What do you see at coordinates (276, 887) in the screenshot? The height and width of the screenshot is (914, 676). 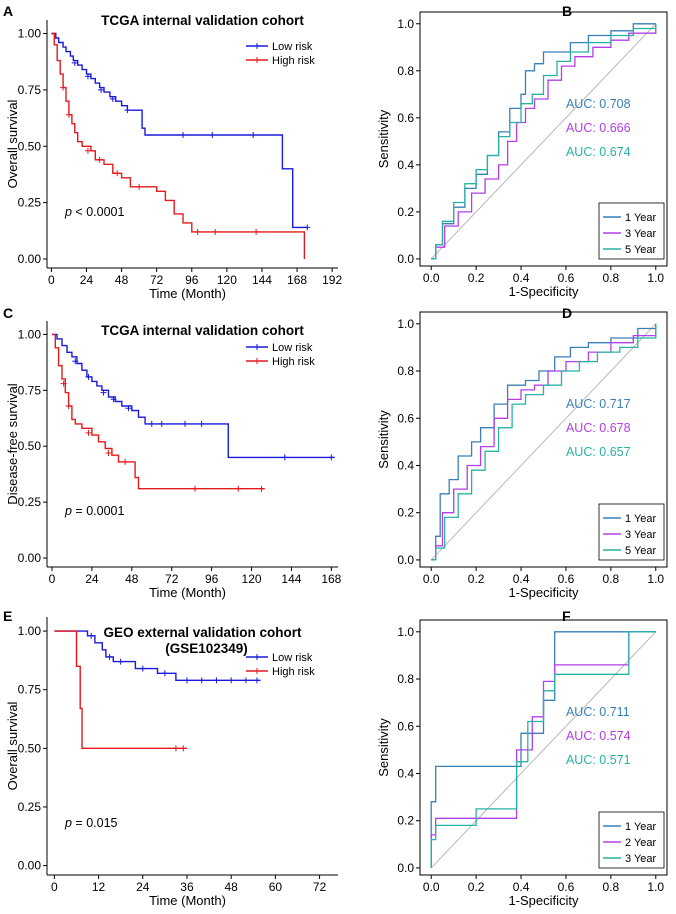 I see `x-tick-label: 60` at bounding box center [276, 887].